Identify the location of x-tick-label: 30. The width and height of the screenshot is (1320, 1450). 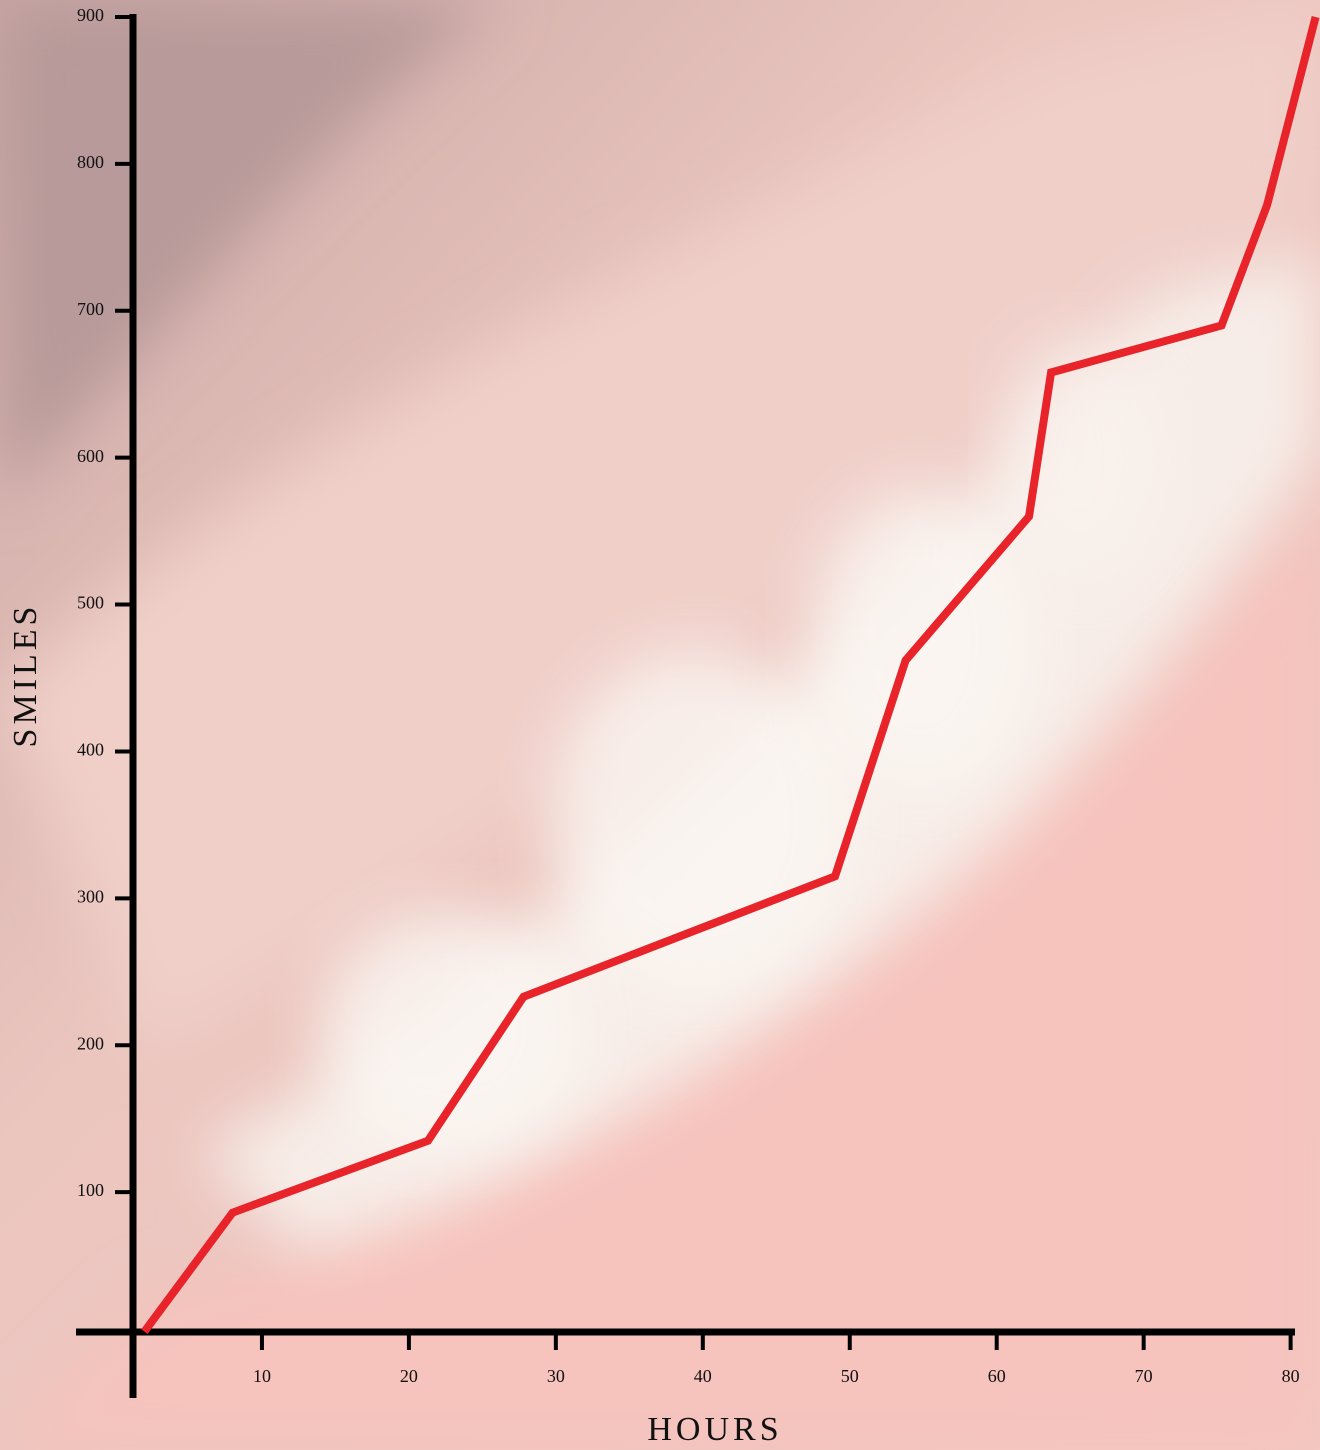
(556, 1376).